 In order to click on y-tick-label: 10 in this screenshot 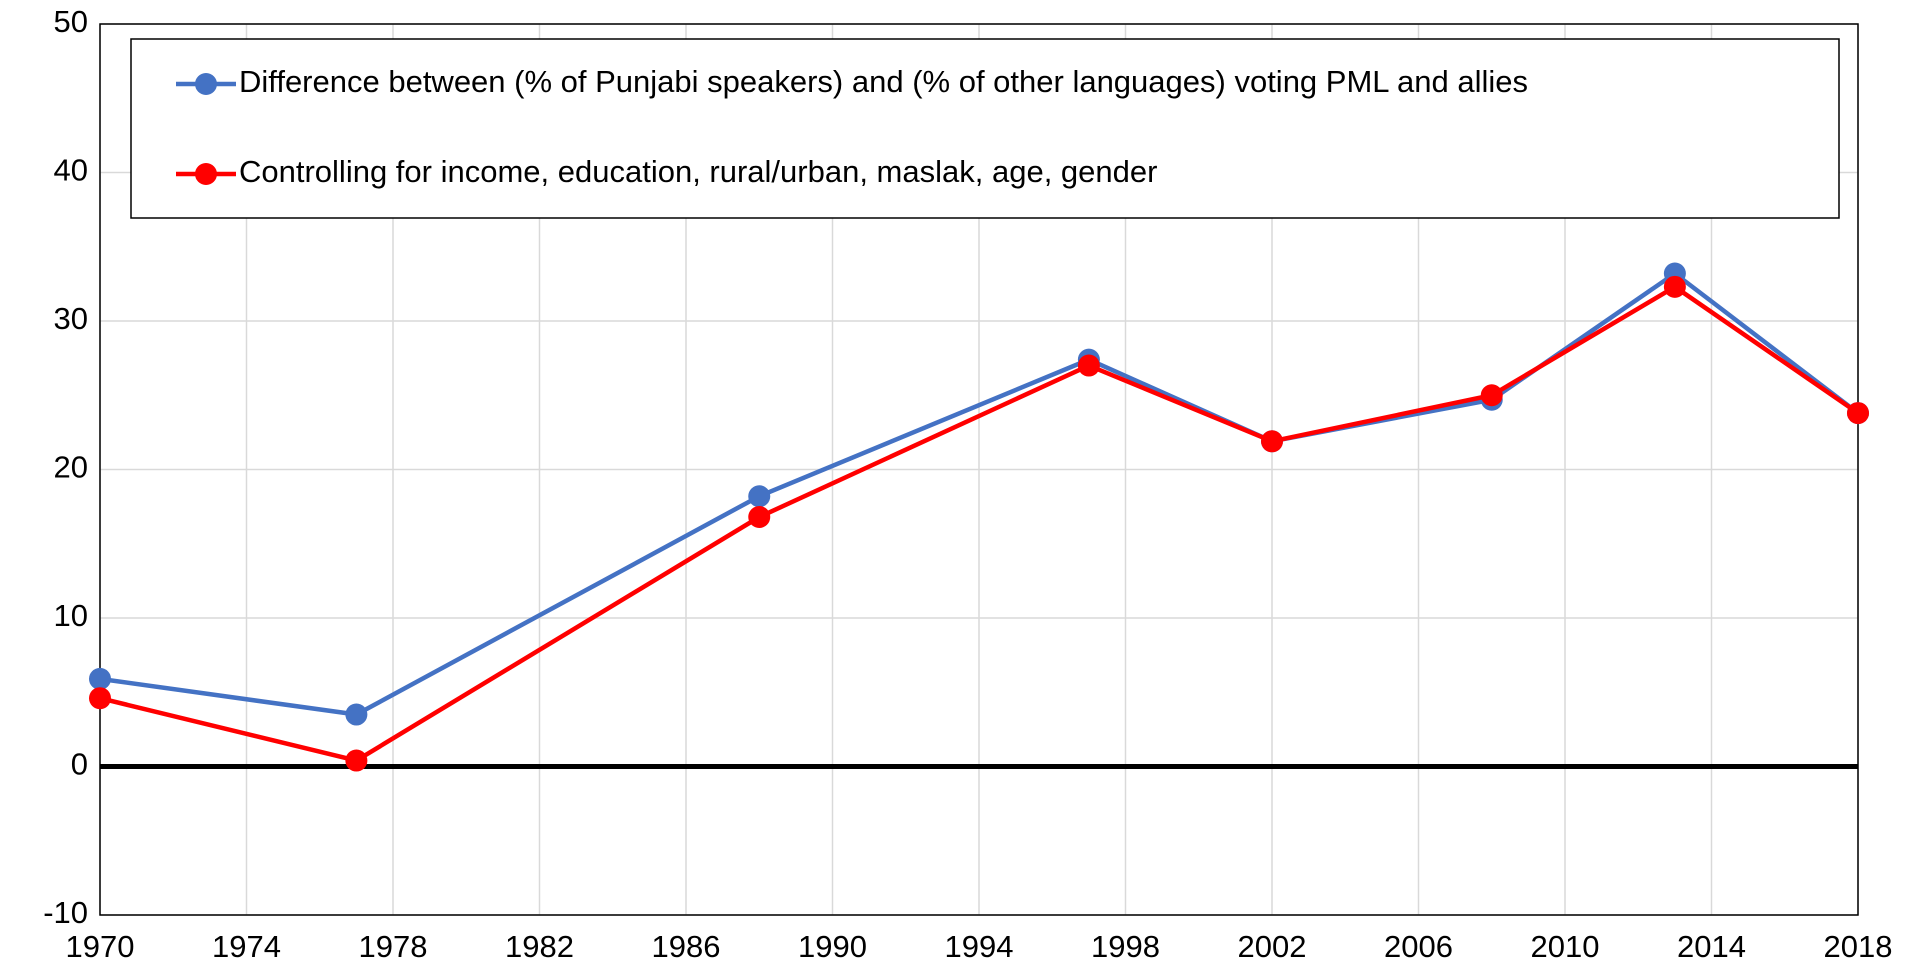, I will do `click(71, 615)`.